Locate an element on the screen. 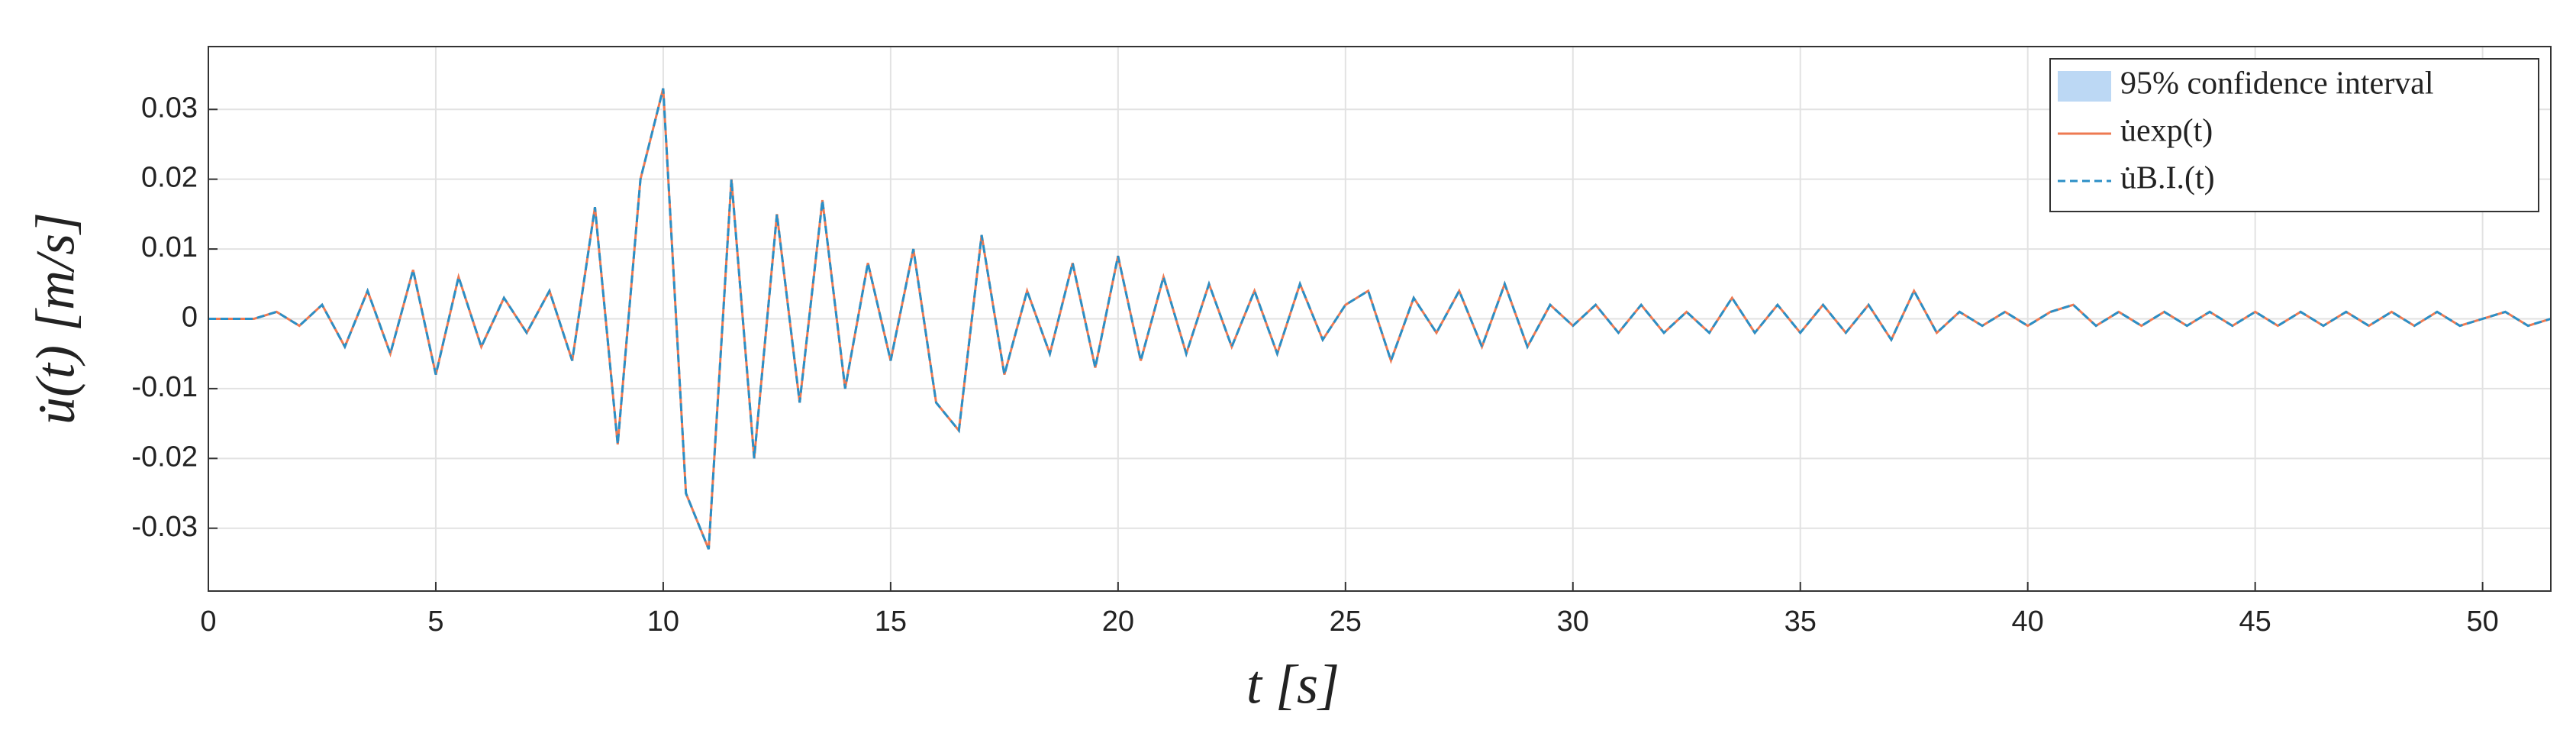 The width and height of the screenshot is (2576, 756). y-tick-label: -0.03 is located at coordinates (165, 527).